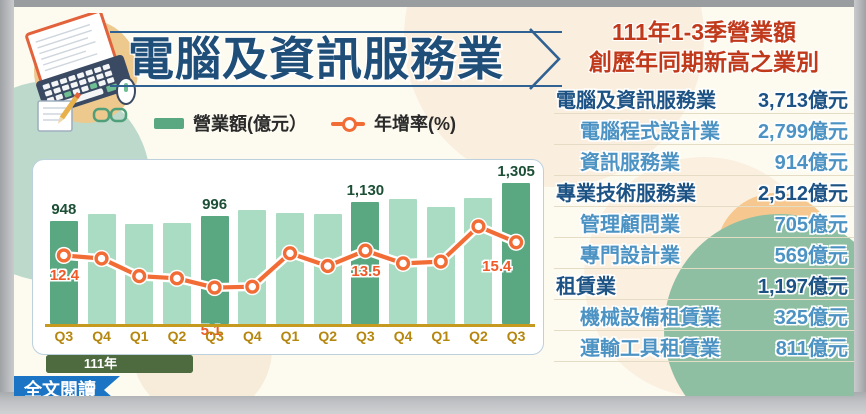  What do you see at coordinates (650, 131) in the screenshot?
I see `summary-row-name: 電腦程式設計業` at bounding box center [650, 131].